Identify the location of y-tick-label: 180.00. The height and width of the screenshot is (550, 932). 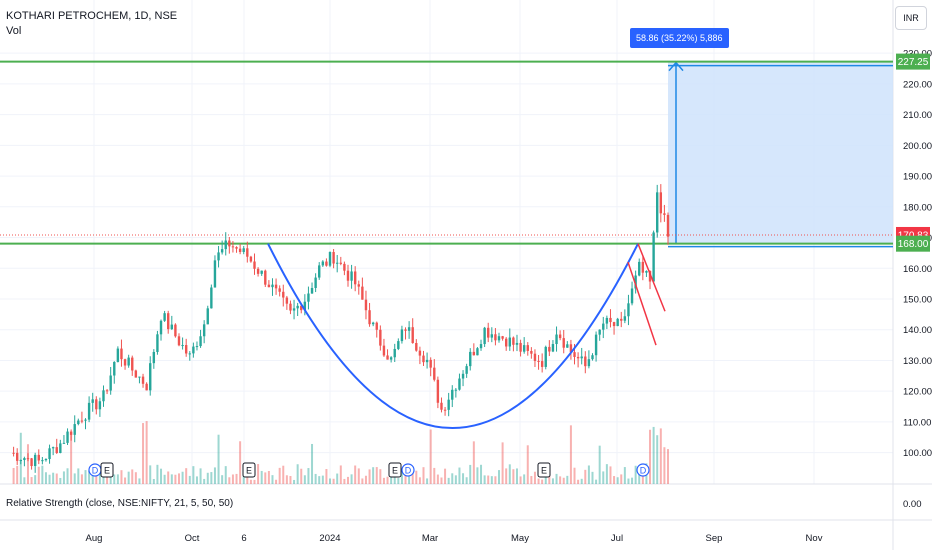
(917, 207).